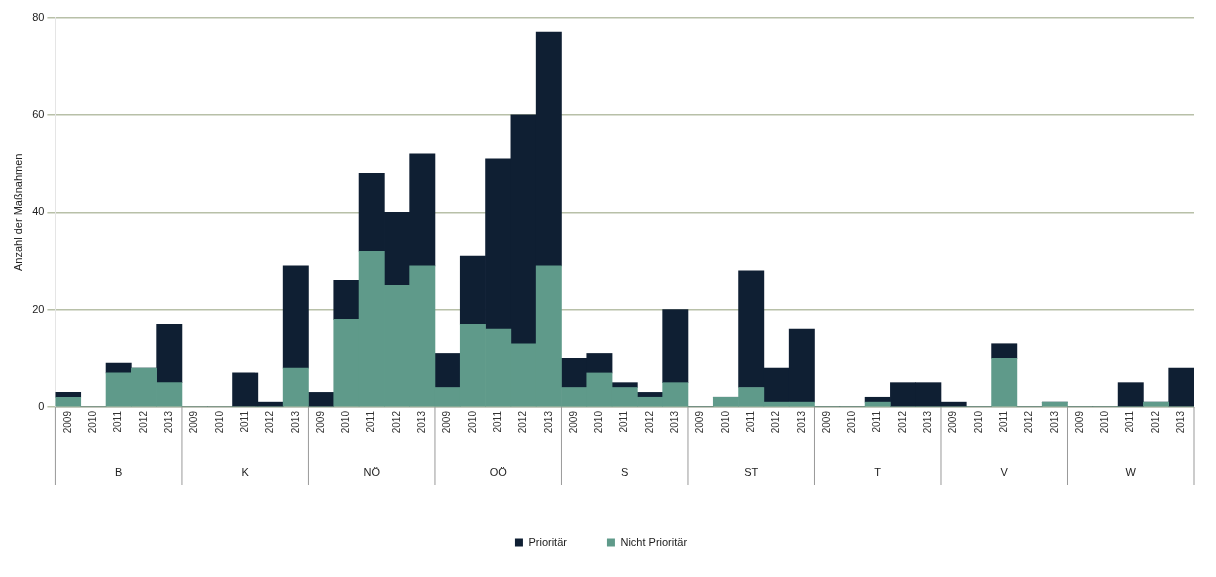 The width and height of the screenshot is (1216, 577). What do you see at coordinates (625, 472) in the screenshot?
I see `text: S` at bounding box center [625, 472].